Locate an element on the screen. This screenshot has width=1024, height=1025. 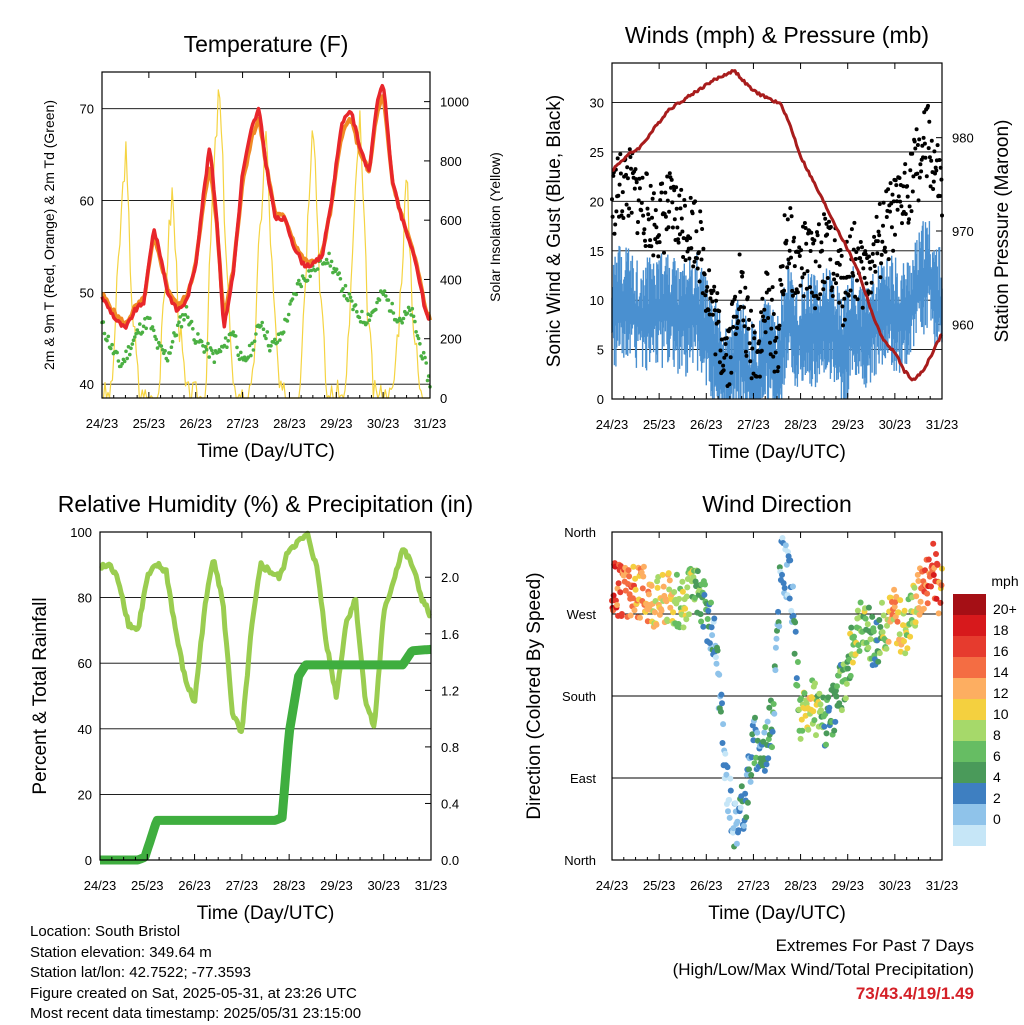
y-axis-label-right: Station Pressure (Maroon) is located at coordinates (1002, 231).